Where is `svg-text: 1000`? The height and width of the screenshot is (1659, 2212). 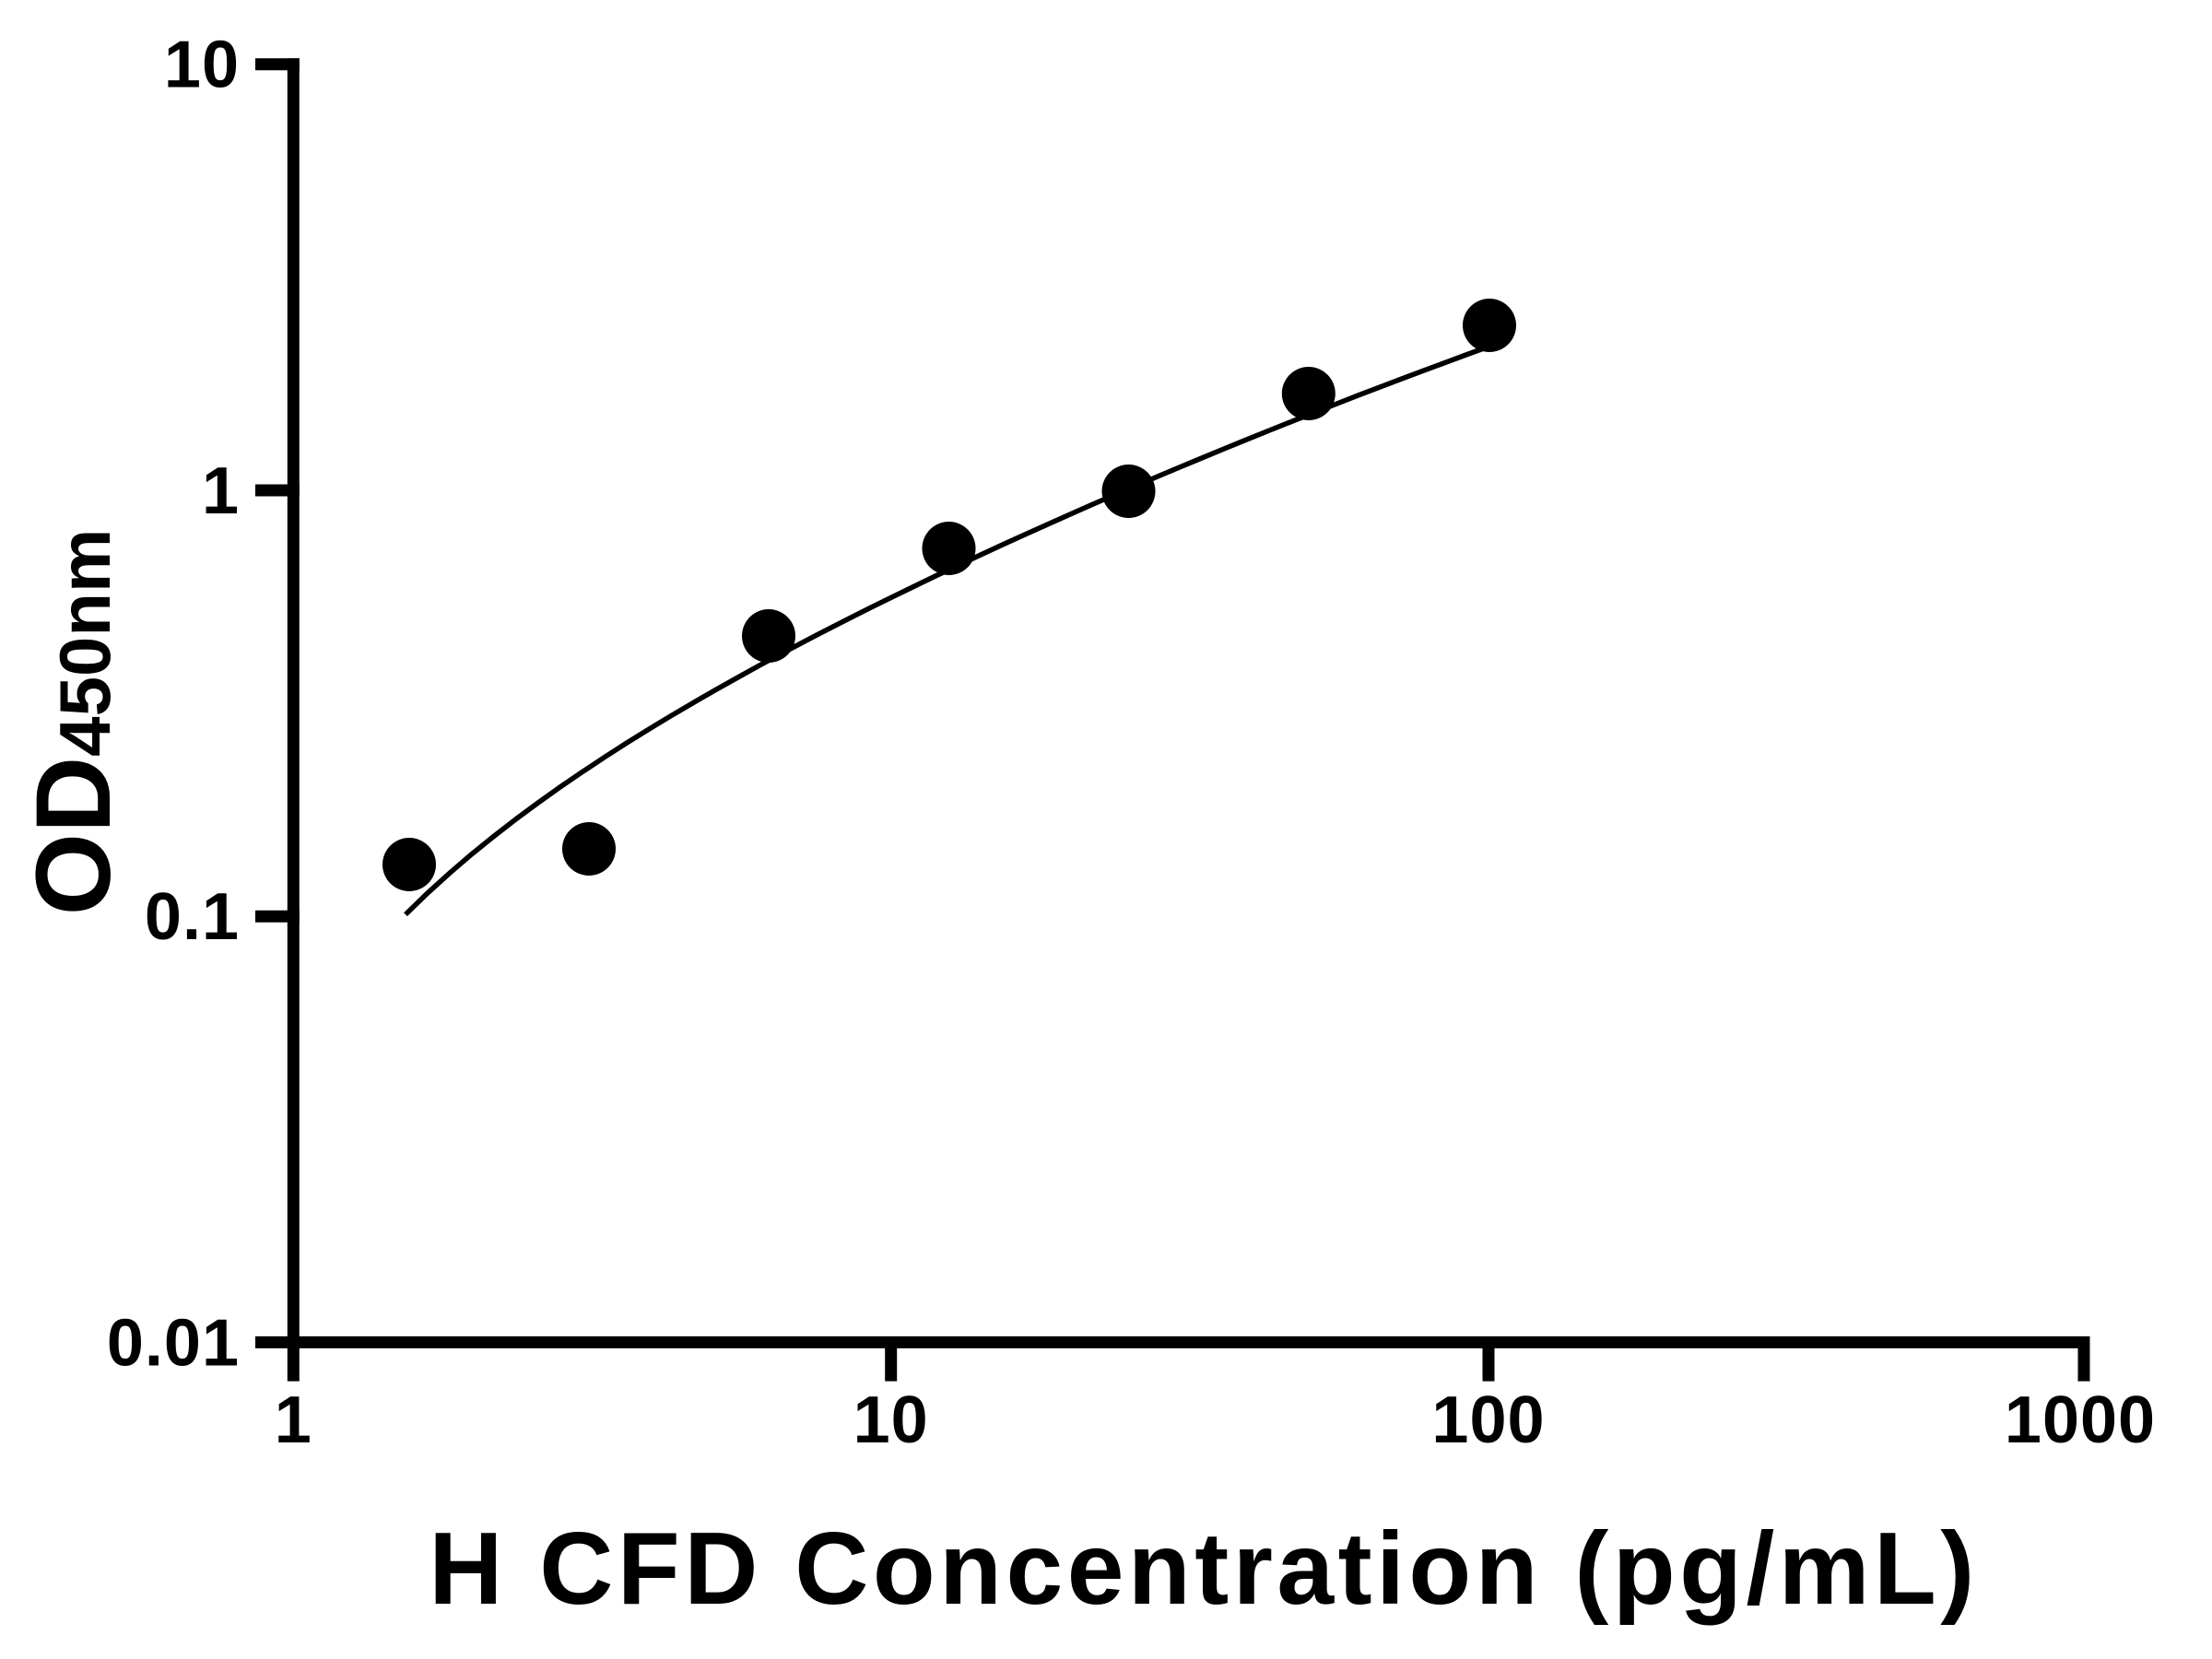 svg-text: 1000 is located at coordinates (2080, 1420).